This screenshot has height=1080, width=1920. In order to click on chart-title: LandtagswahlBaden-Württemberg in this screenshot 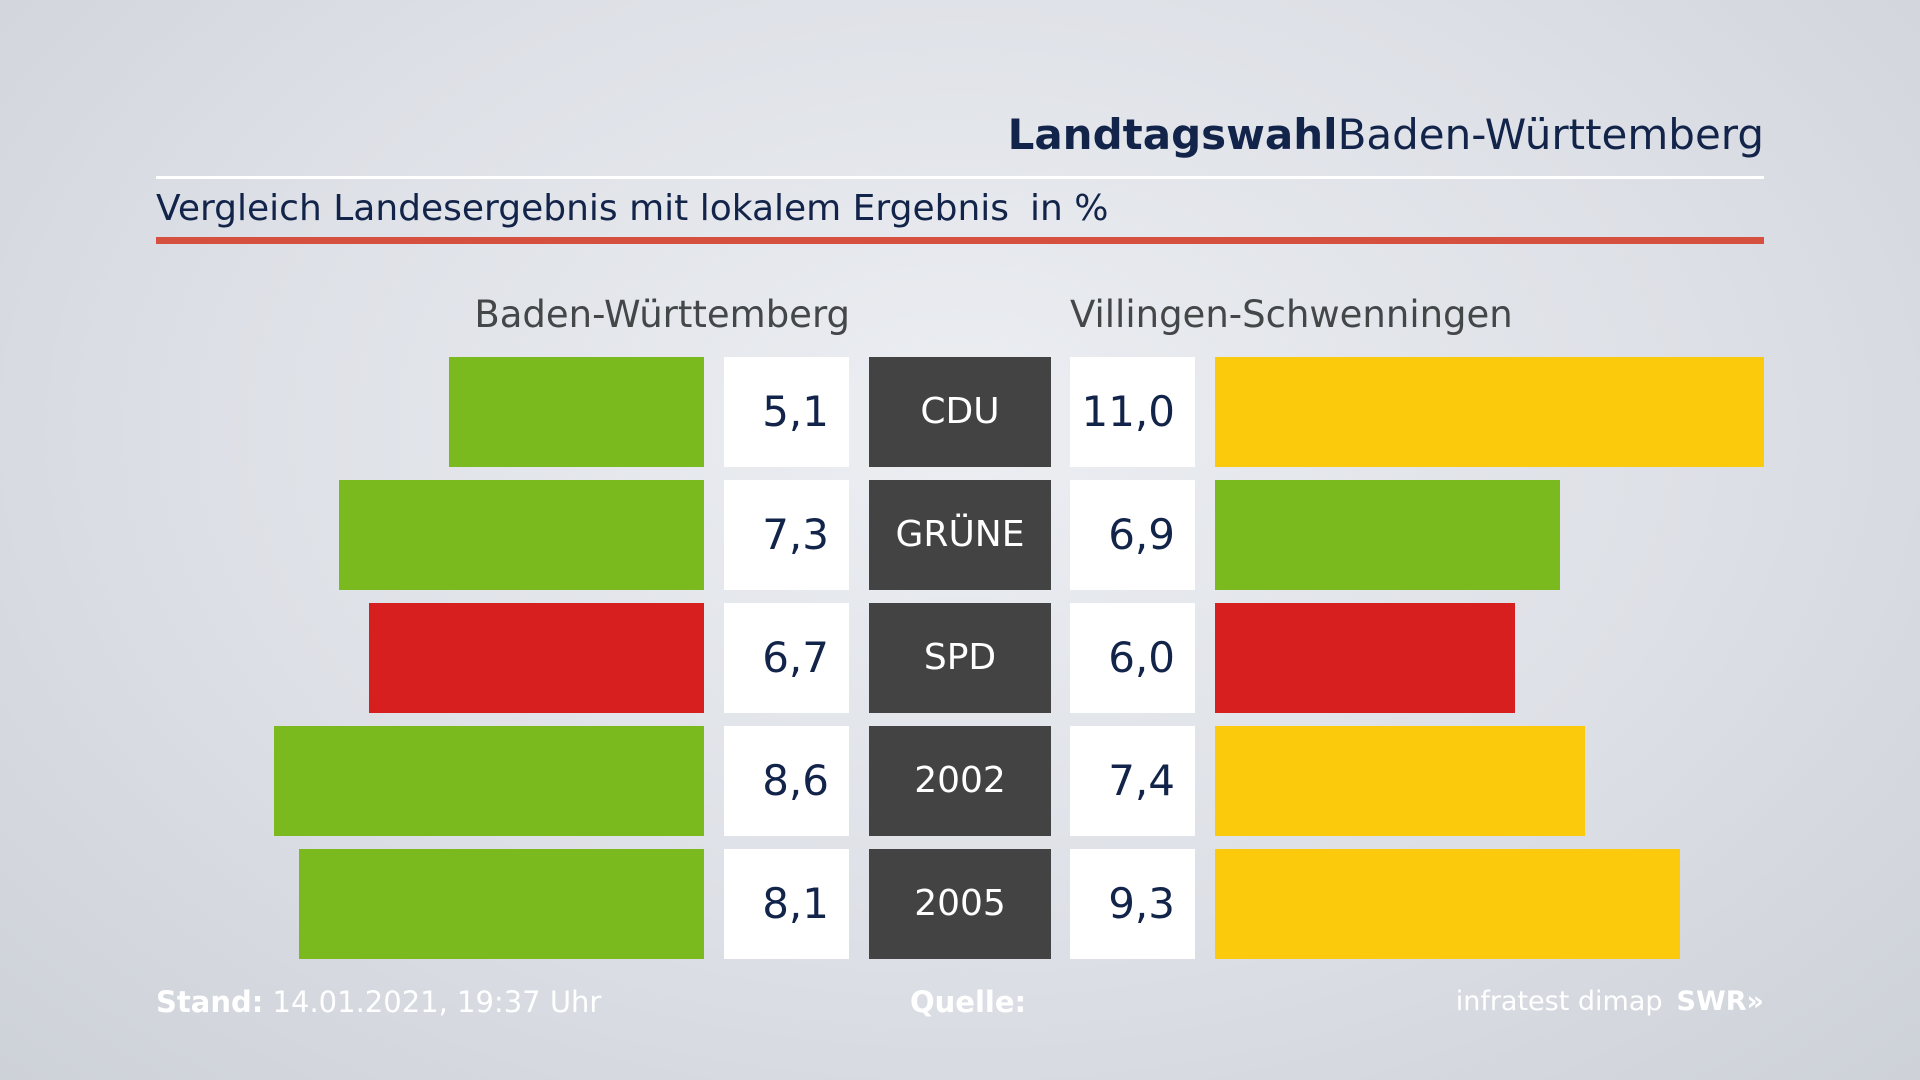, I will do `click(960, 135)`.